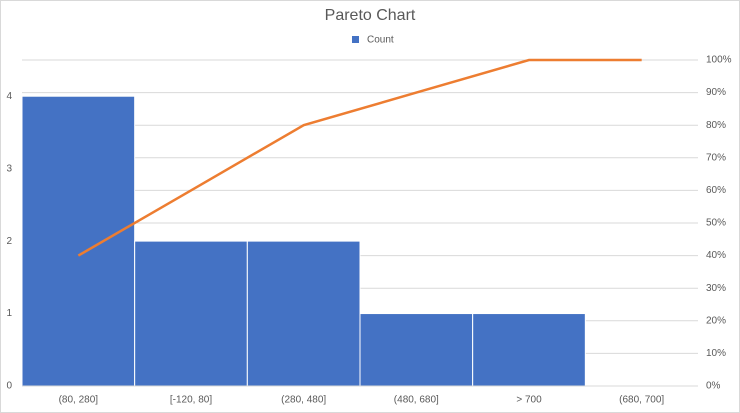  Describe the element at coordinates (641, 400) in the screenshot. I see `x-tick-label: (680, 700]` at that location.